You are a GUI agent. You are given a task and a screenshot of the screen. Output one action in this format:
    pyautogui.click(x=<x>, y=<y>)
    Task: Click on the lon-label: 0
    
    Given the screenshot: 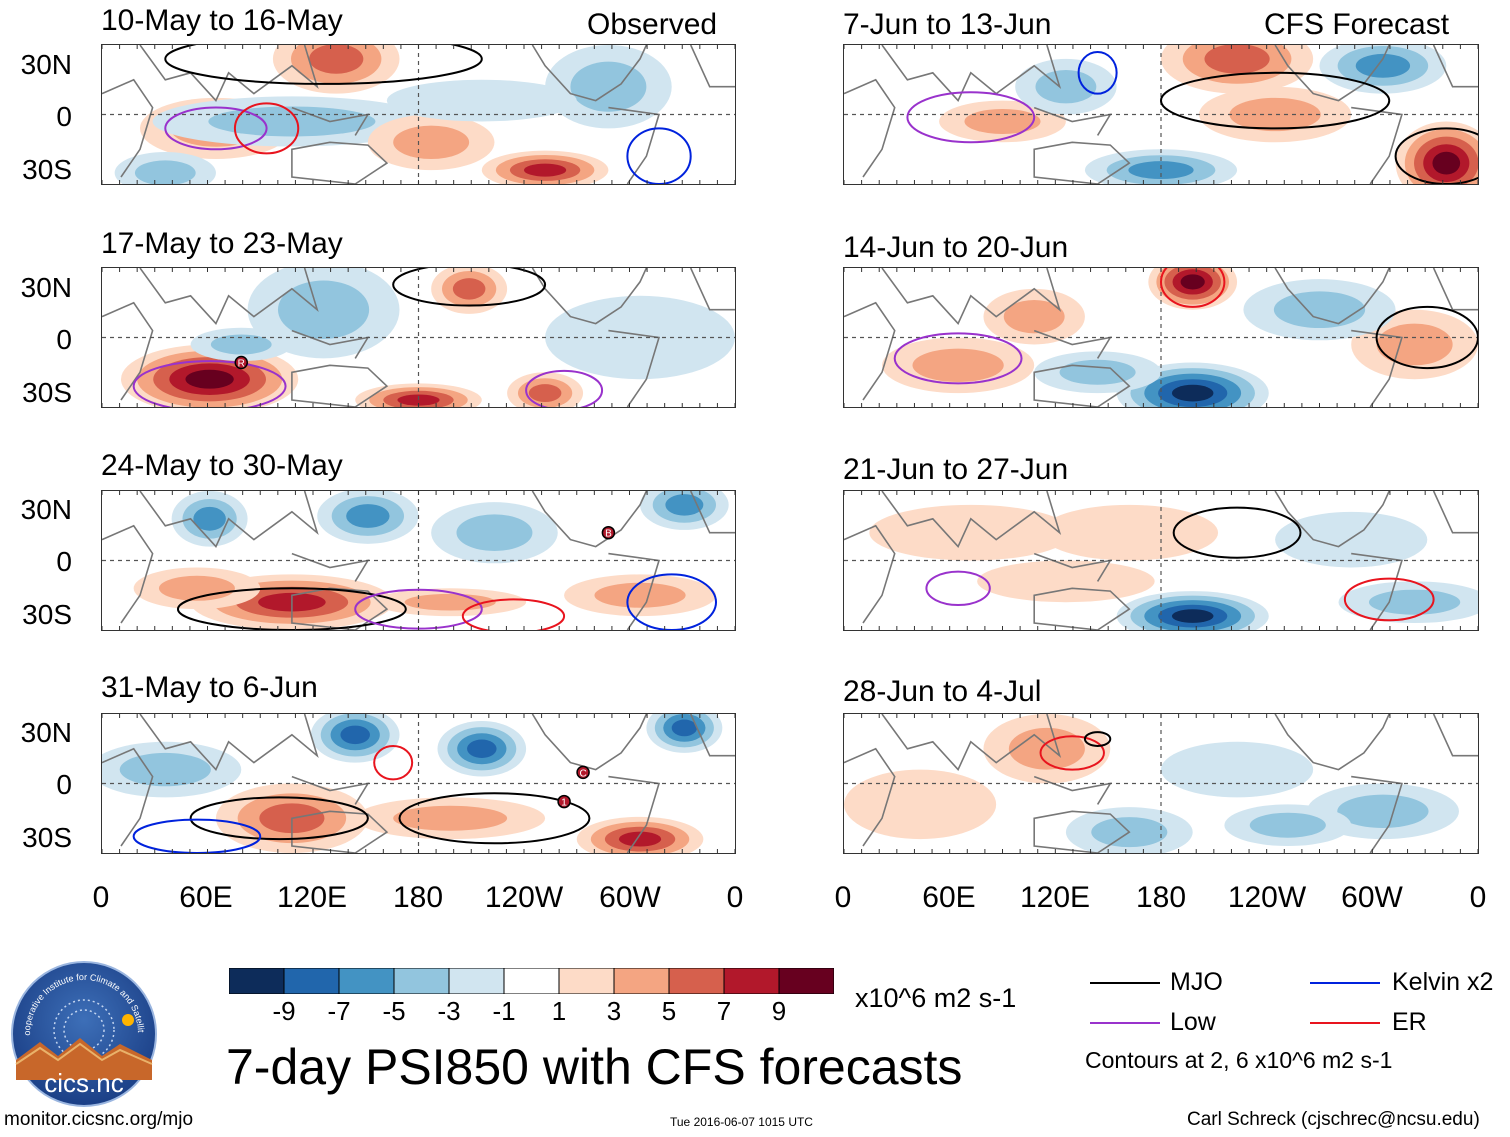 What is the action you would take?
    pyautogui.click(x=843, y=897)
    